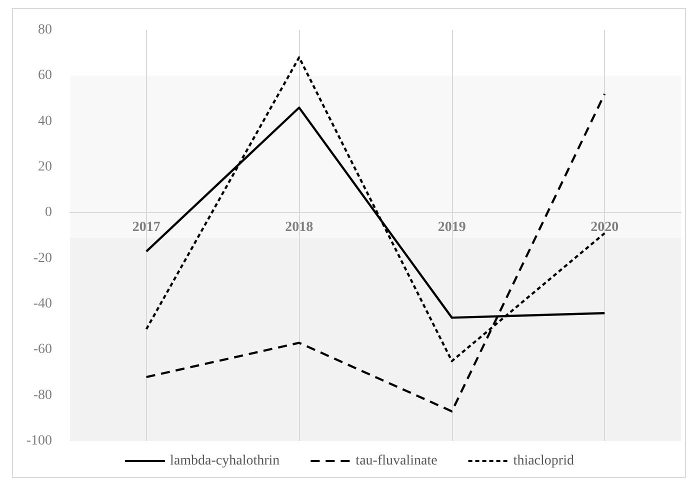  What do you see at coordinates (225, 461) in the screenshot?
I see `legend-label: lambda-cyhalothrin` at bounding box center [225, 461].